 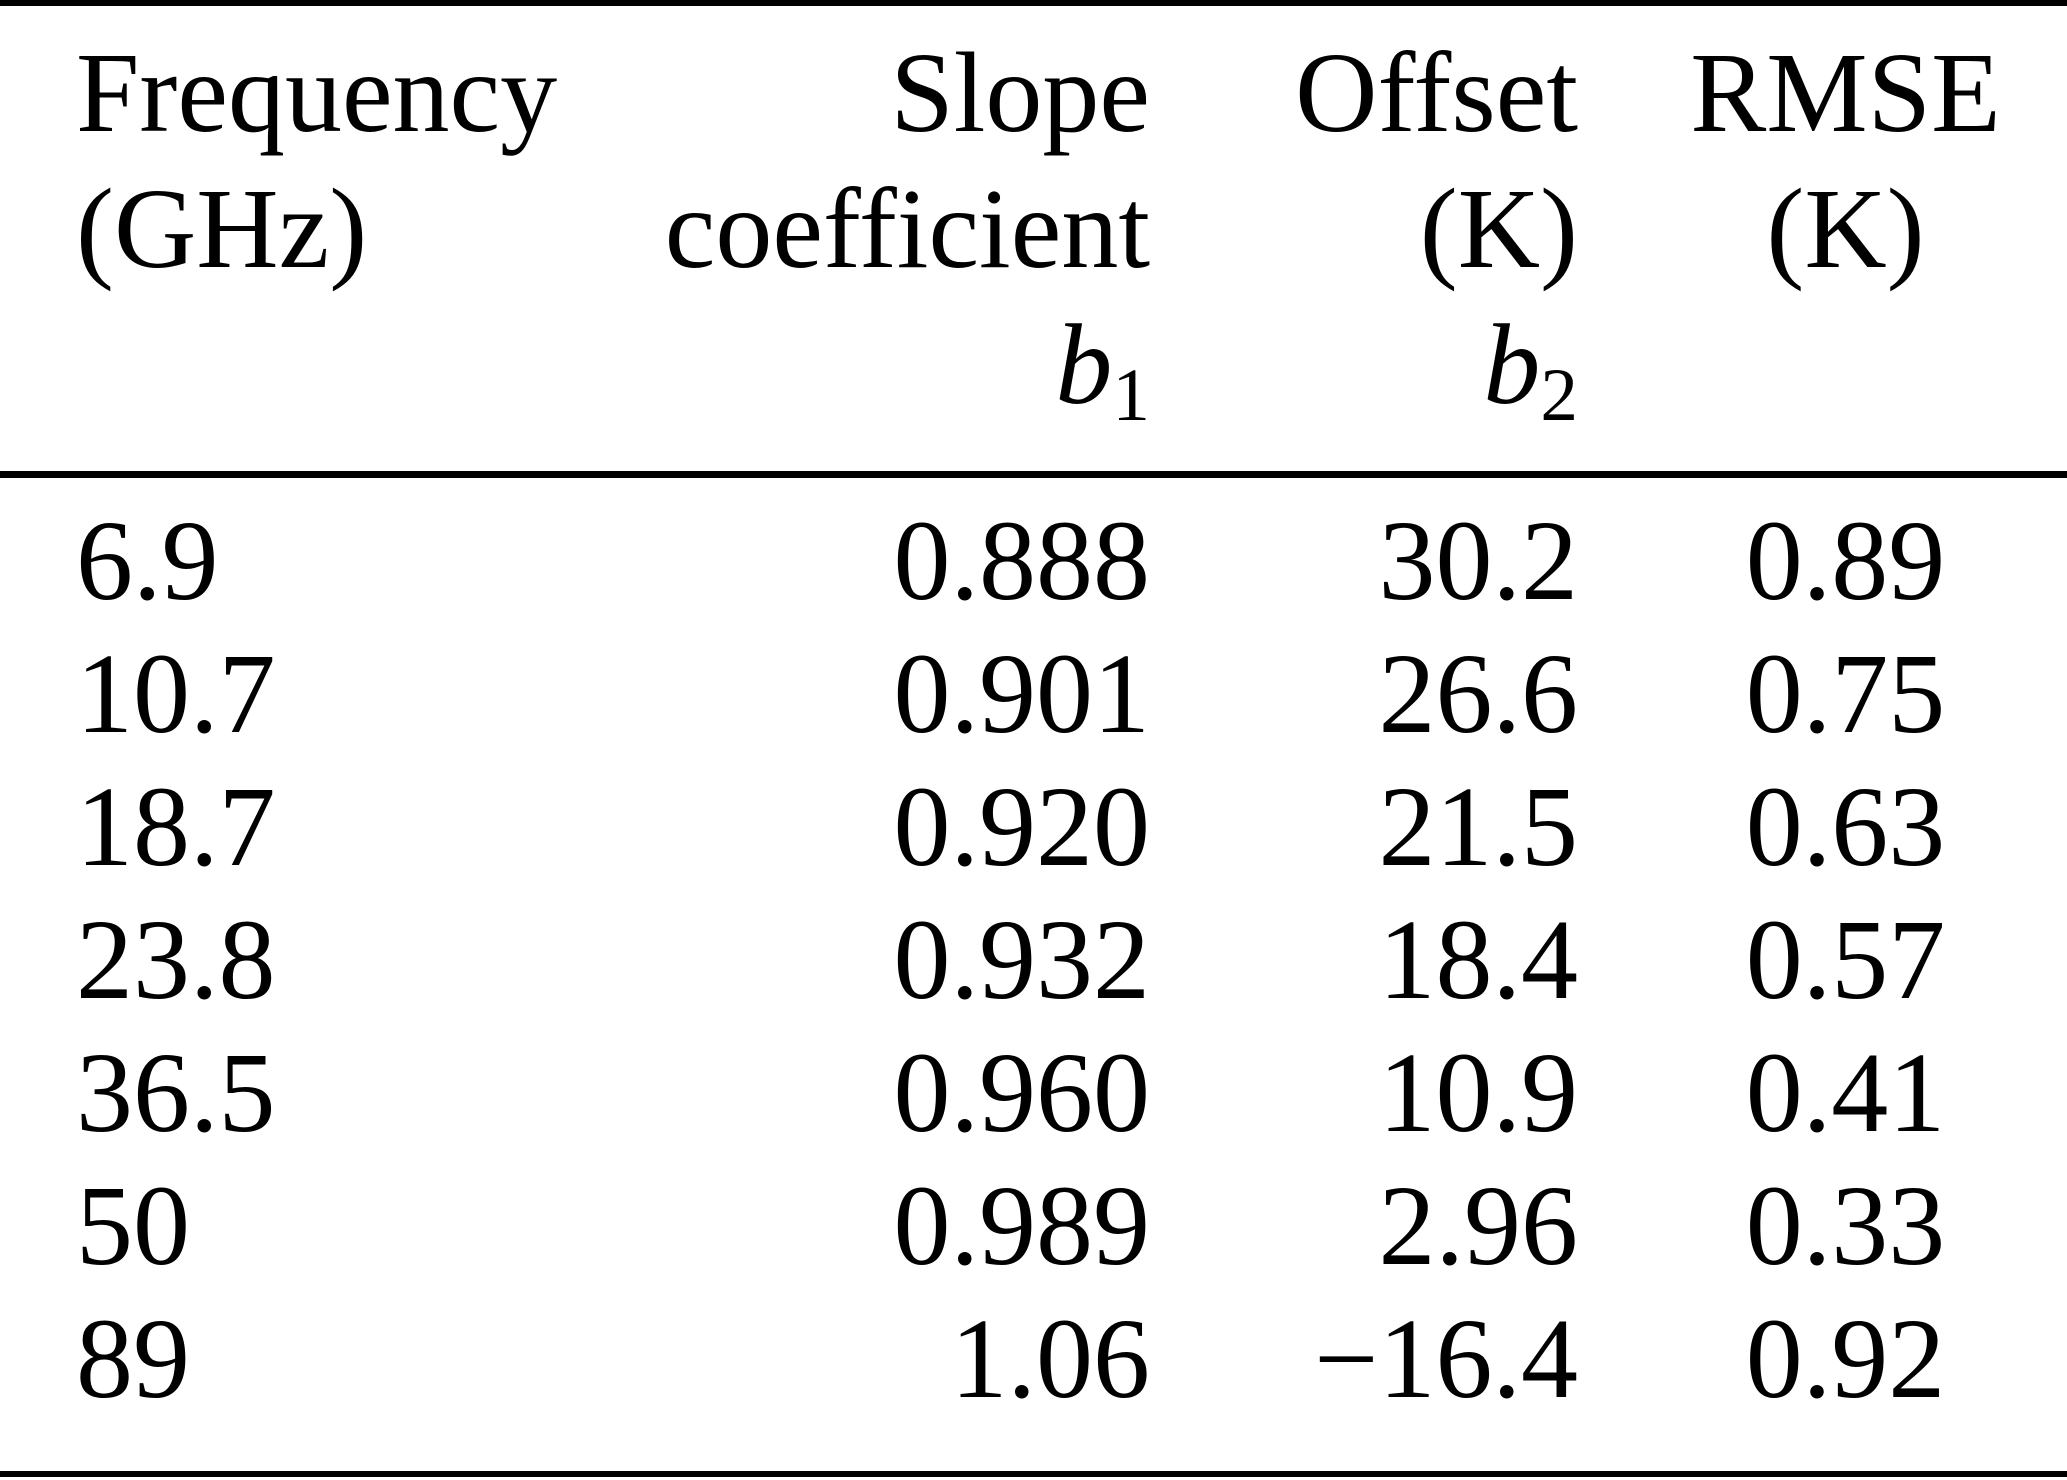 I want to click on cell-offset-b2: 21.5, so click(x=1478, y=826).